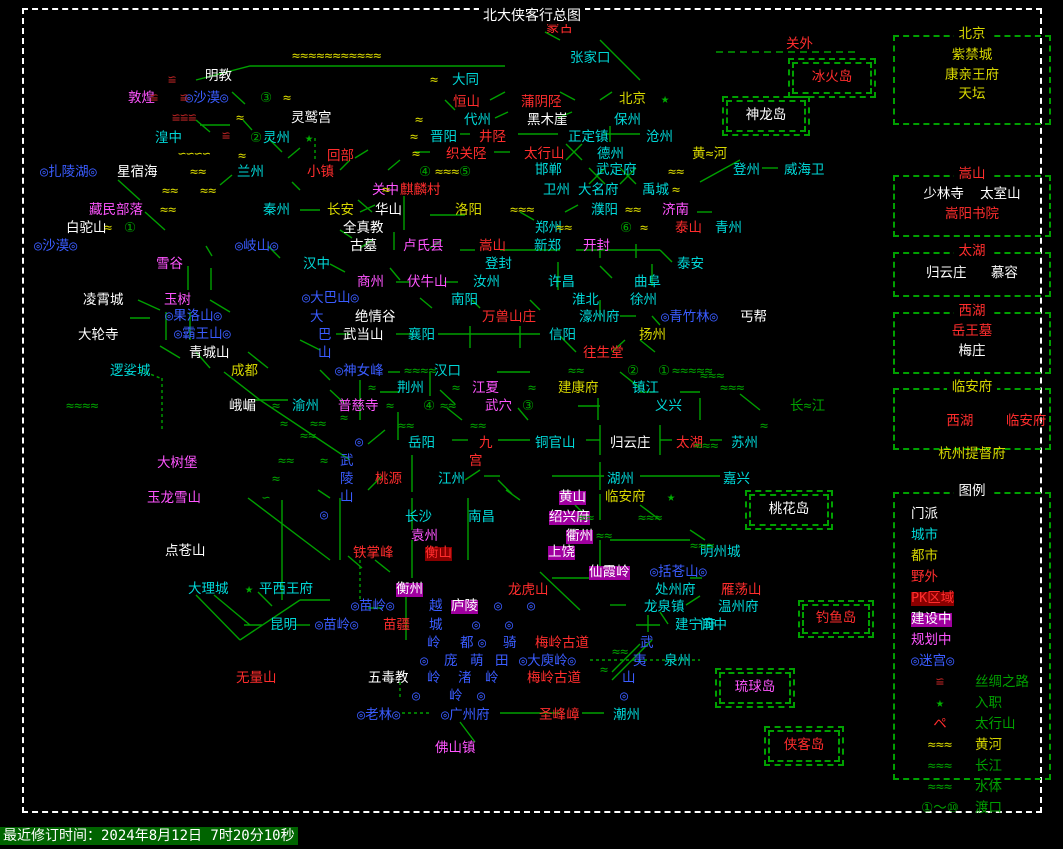 This screenshot has width=1063, height=849. I want to click on map-label: ③, so click(528, 406).